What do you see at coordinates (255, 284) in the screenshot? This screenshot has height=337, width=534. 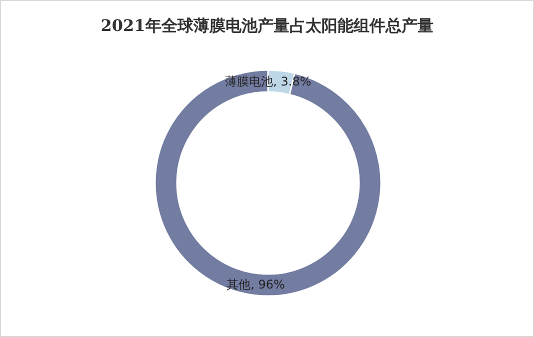 I see `slice-label: 其他, 96%` at bounding box center [255, 284].